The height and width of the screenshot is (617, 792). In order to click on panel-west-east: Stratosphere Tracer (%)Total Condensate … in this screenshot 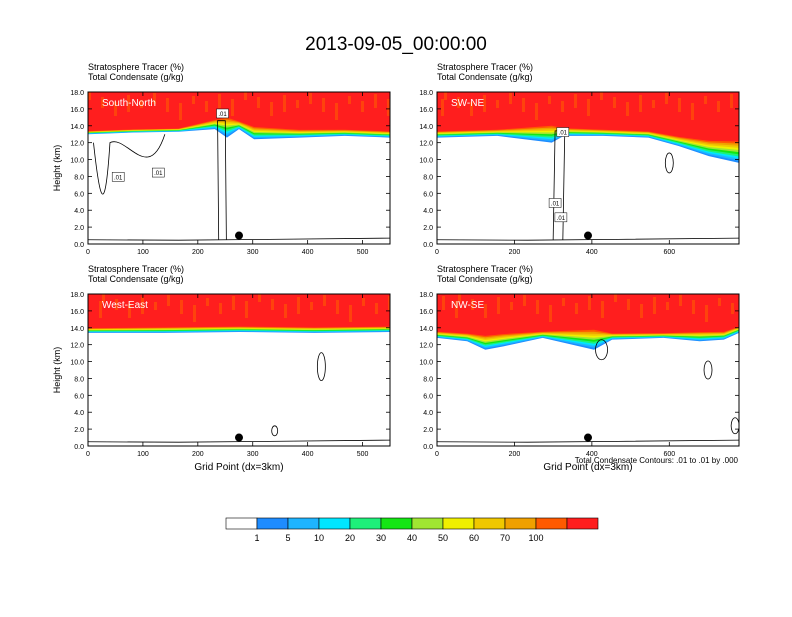, I will do `click(221, 368)`.